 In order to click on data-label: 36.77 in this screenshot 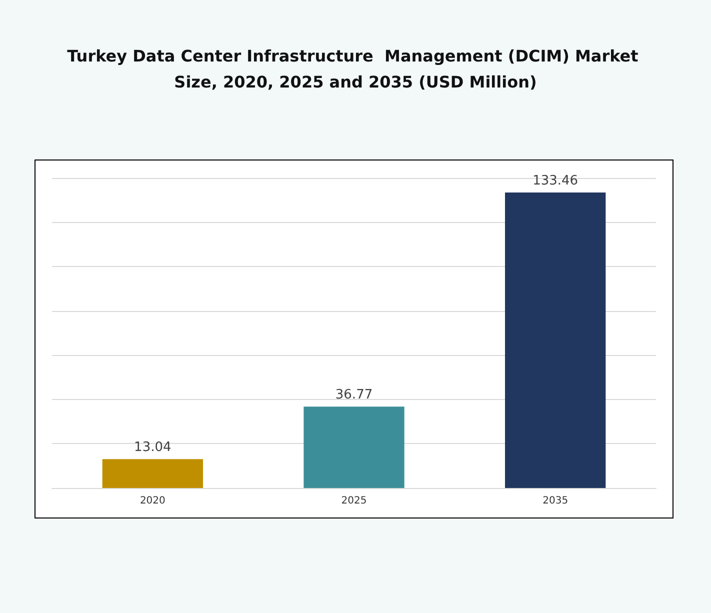, I will do `click(354, 395)`.